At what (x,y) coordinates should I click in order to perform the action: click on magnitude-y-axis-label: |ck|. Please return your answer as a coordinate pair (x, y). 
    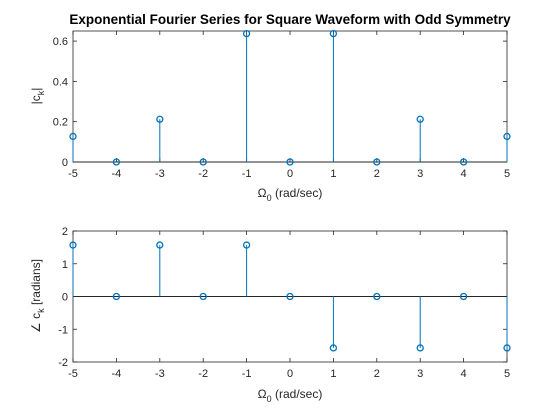
    Looking at the image, I should click on (37, 96).